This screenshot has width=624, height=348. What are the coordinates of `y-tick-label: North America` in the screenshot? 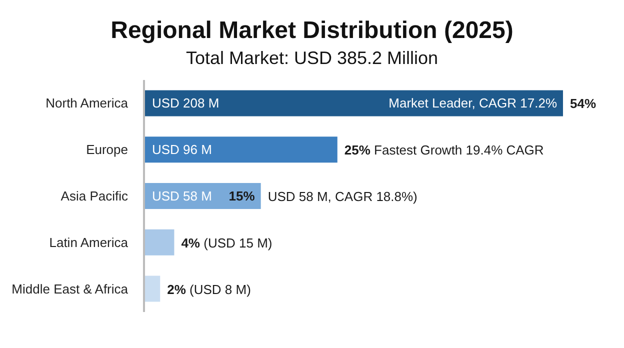 It's located at (87, 103).